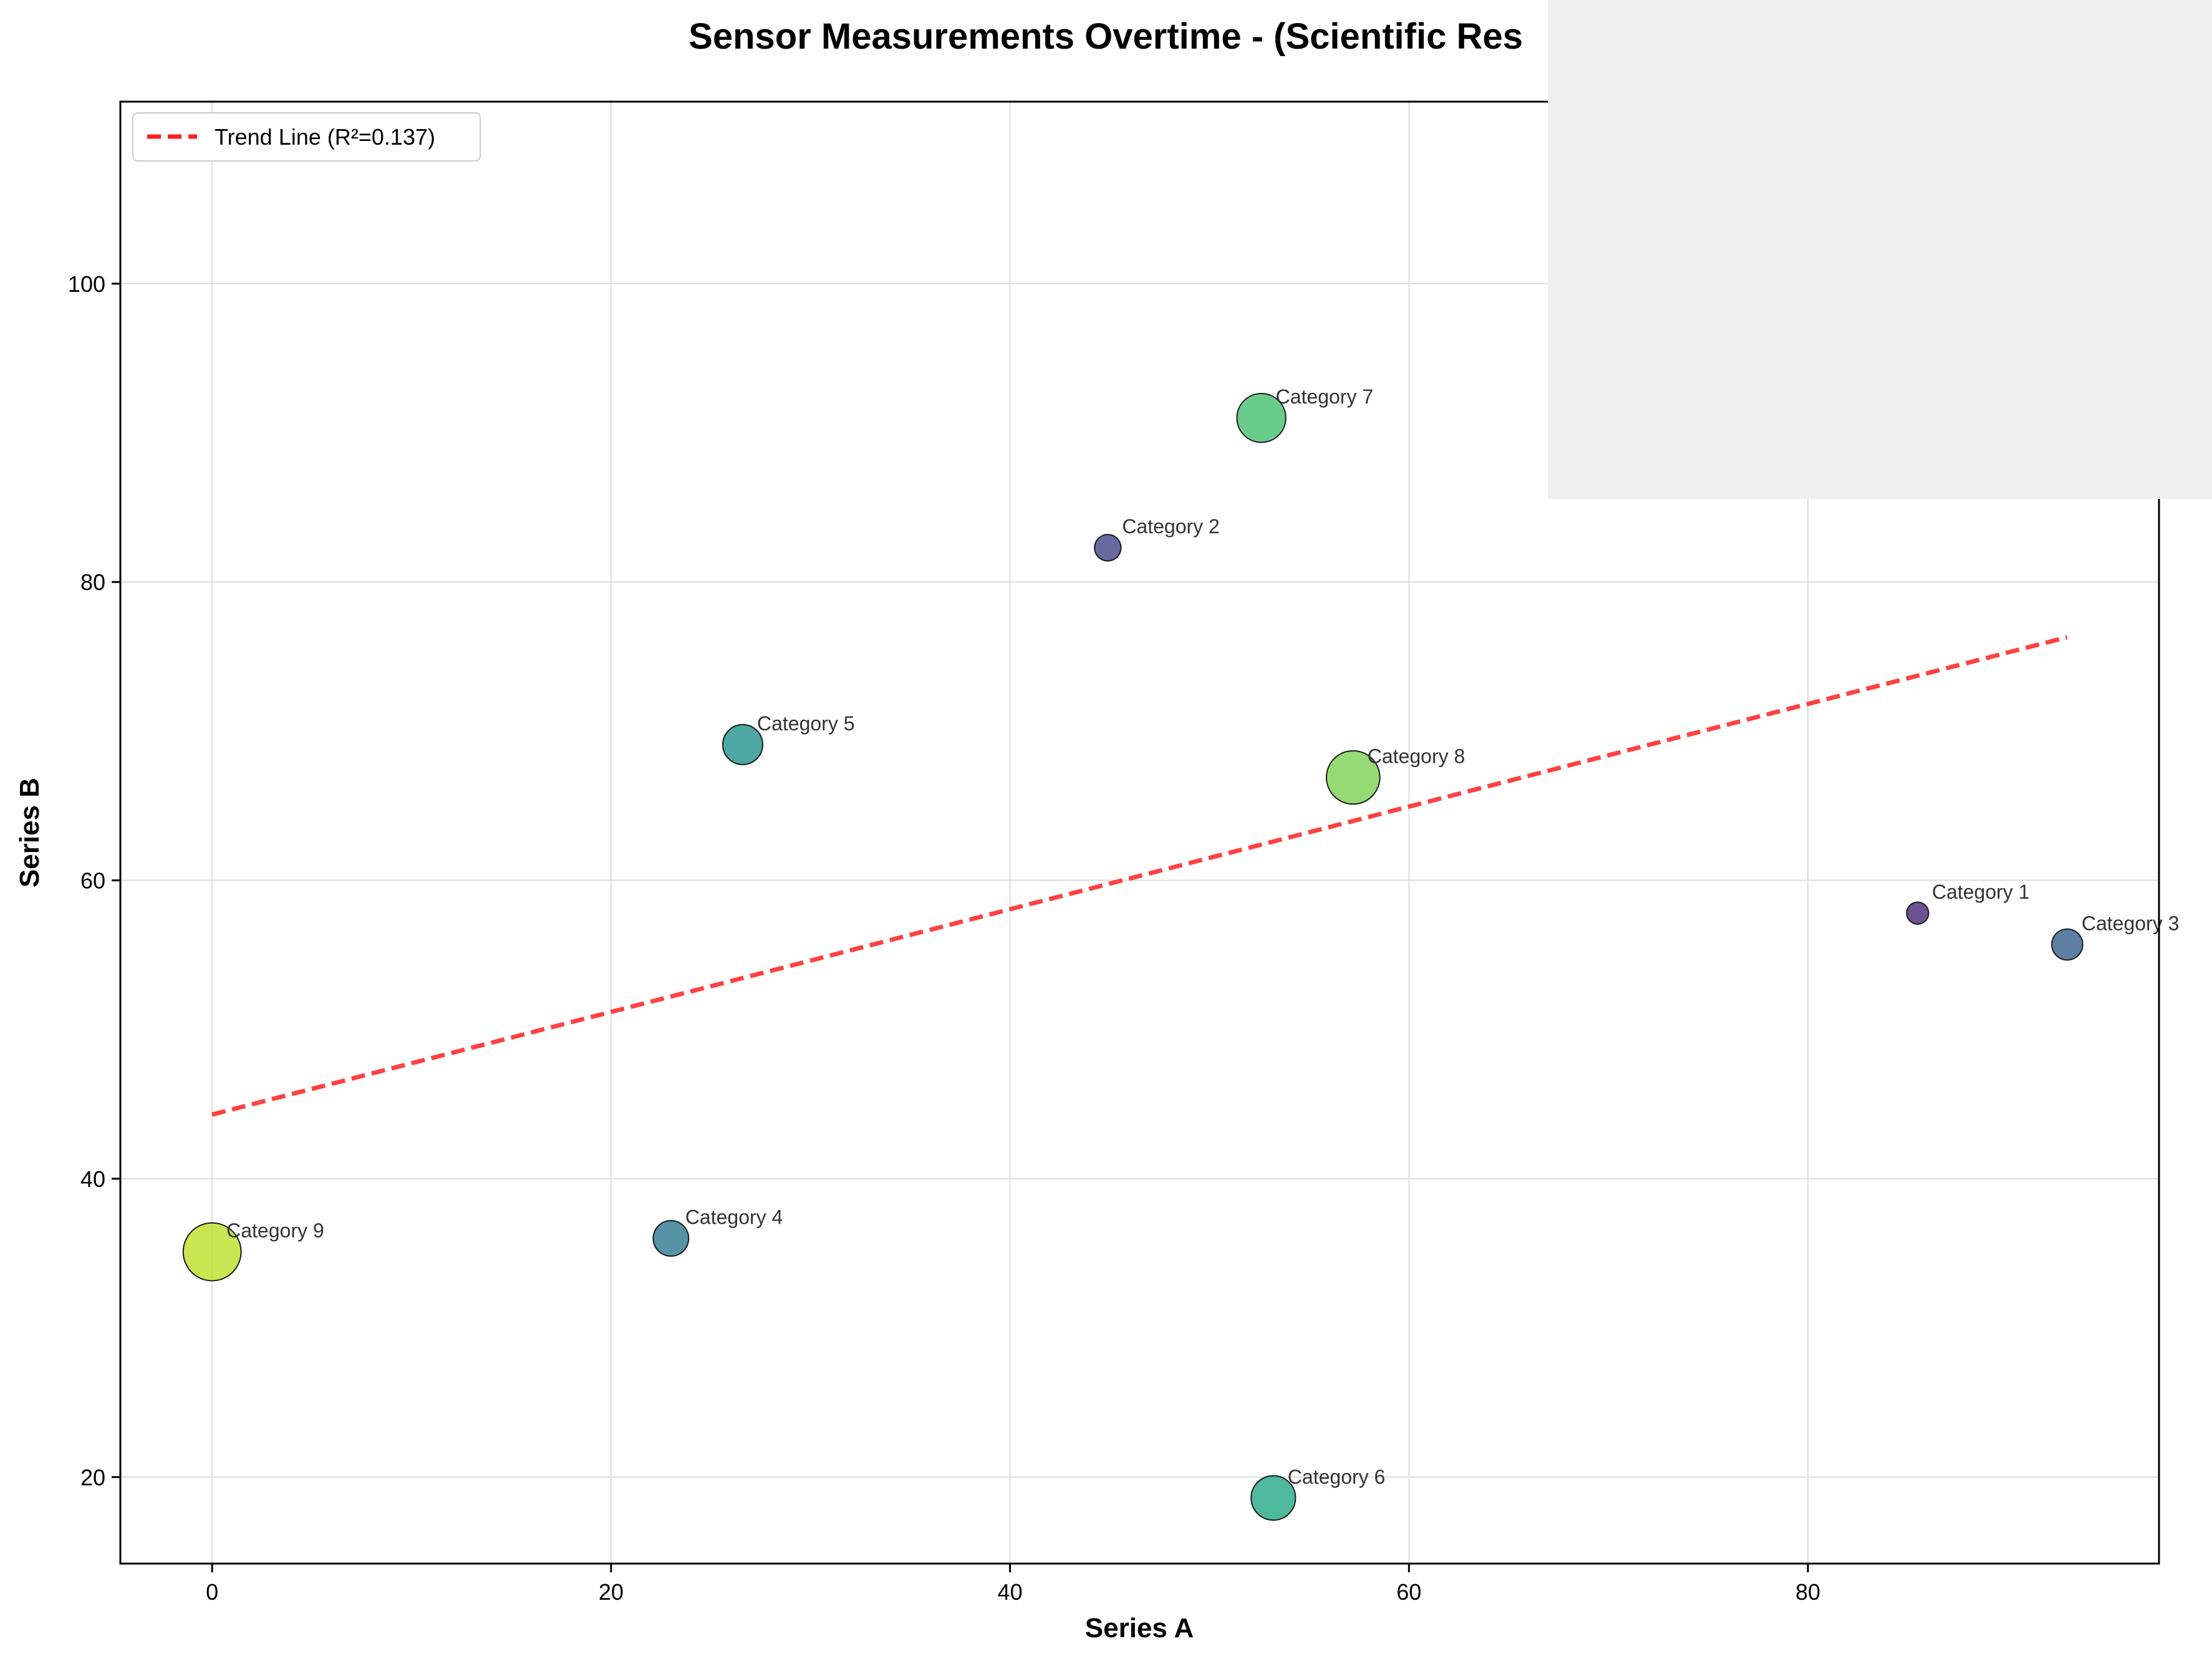  Describe the element at coordinates (1171, 526) in the screenshot. I see `data-point-label: Category 2` at that location.